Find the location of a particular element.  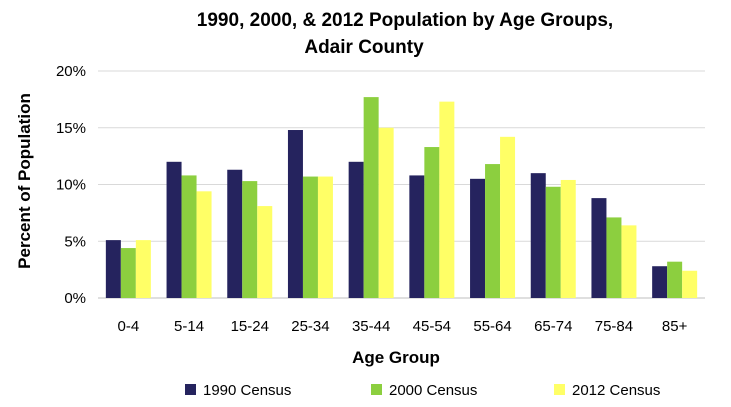

legend-label: 2012 Census is located at coordinates (616, 390).